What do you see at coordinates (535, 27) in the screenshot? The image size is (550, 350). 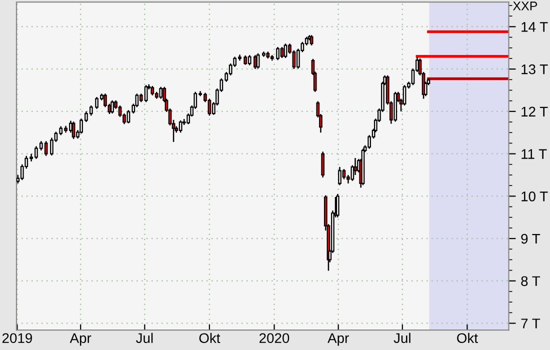 I see `y-tick-label: 14 T` at bounding box center [535, 27].